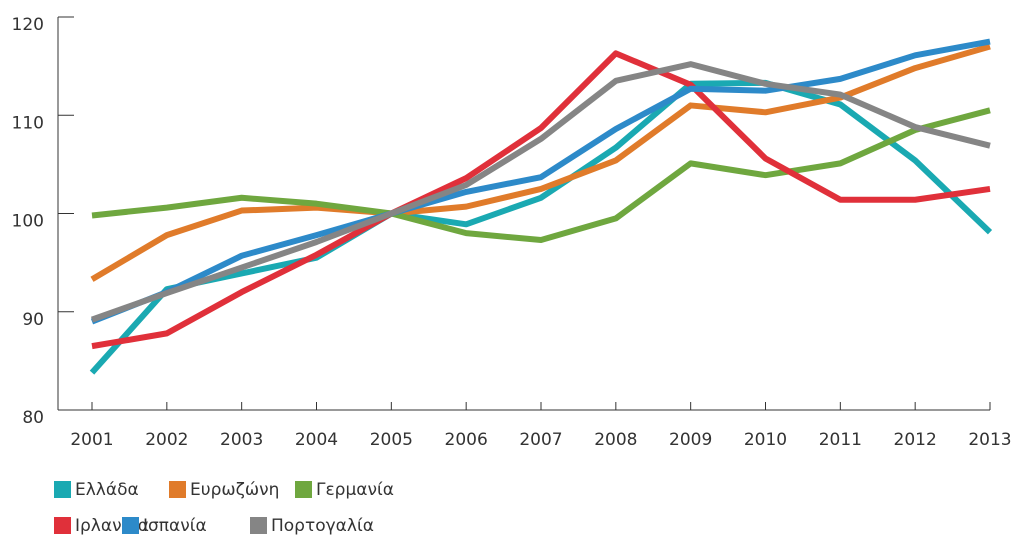  What do you see at coordinates (322, 526) in the screenshot?
I see `legend-label: Πορτογαλία` at bounding box center [322, 526].